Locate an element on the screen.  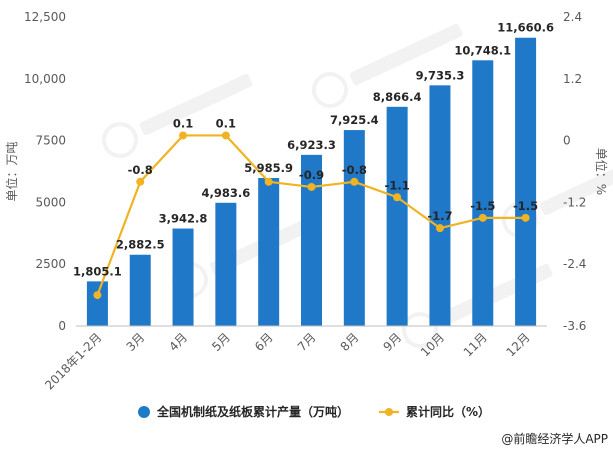
bar-value-label: 10,748.1 is located at coordinates (482, 50).